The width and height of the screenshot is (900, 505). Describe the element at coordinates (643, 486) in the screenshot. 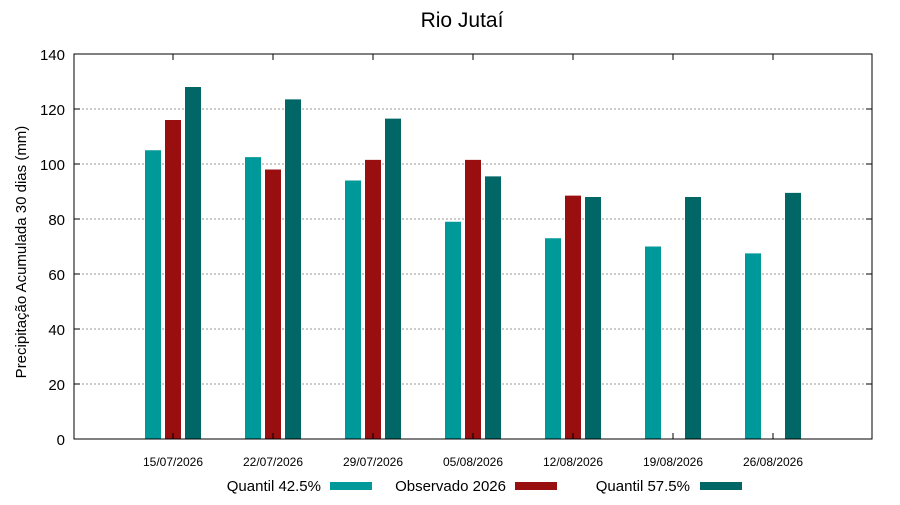

I see `legend-label: Quantil 57.5%` at that location.